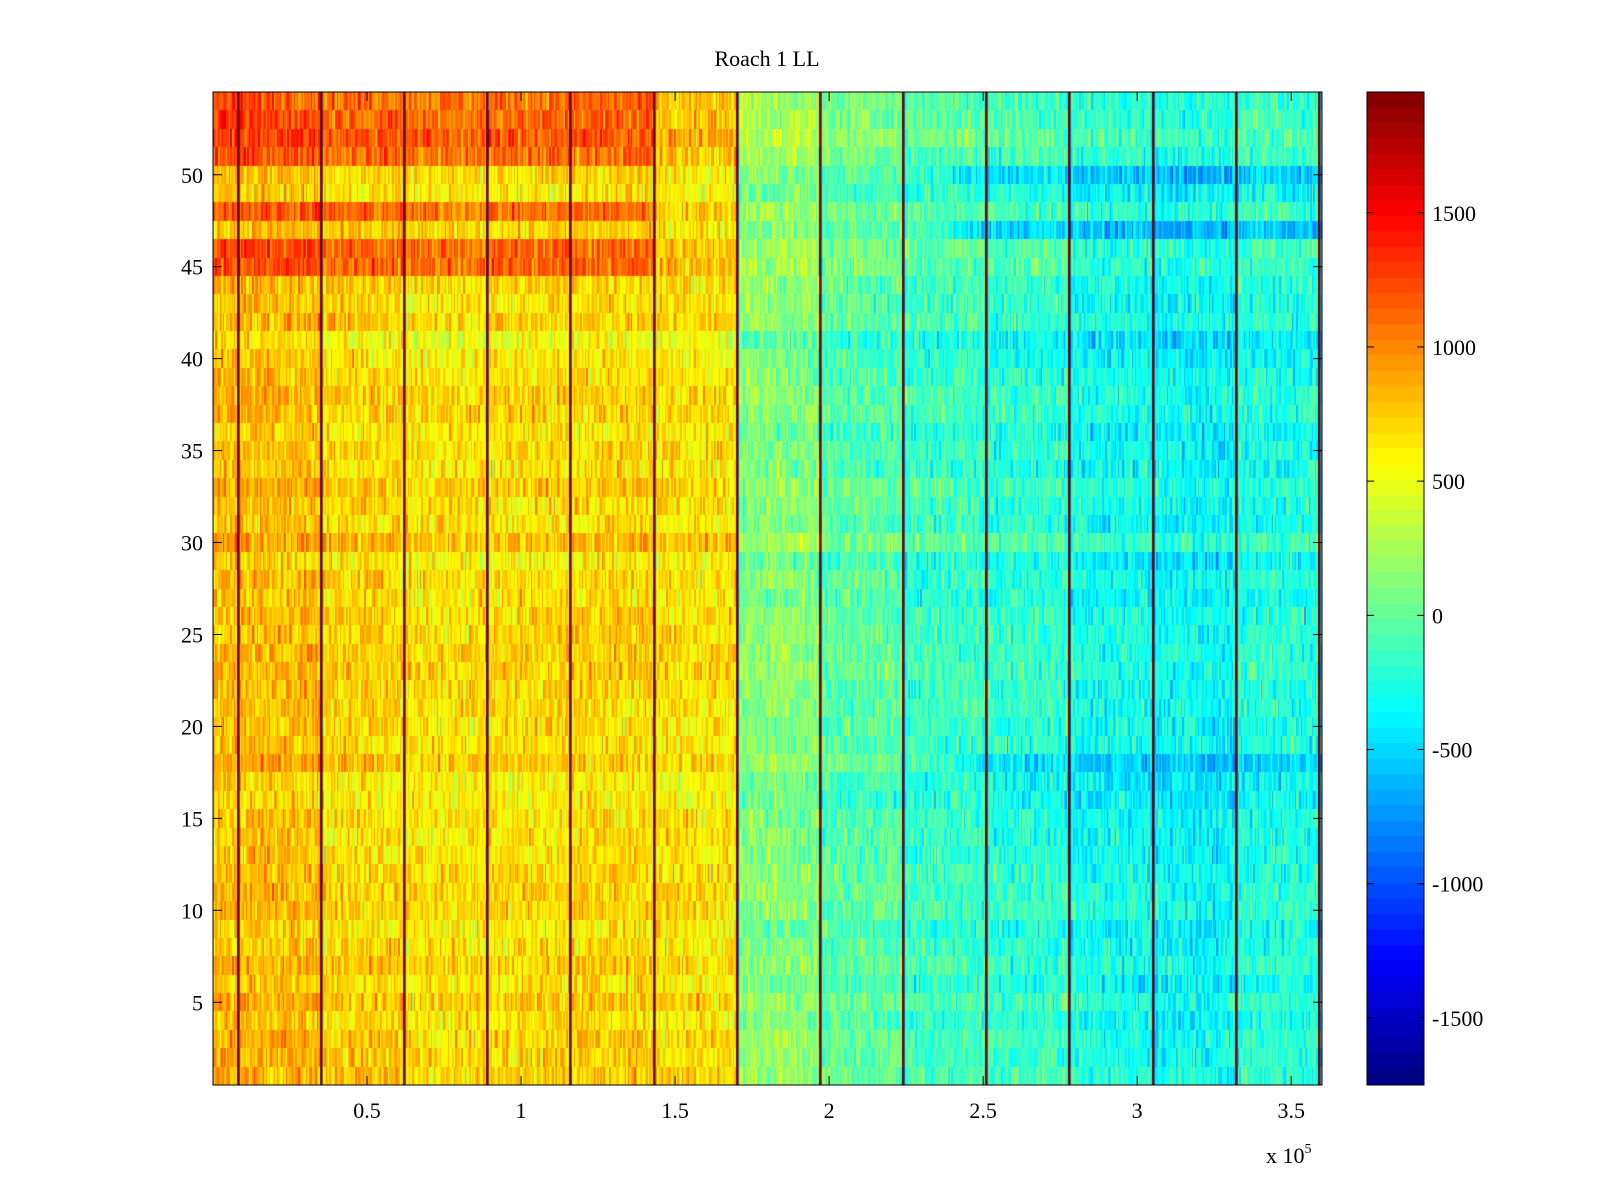 The image size is (1600, 1200). Describe the element at coordinates (1291, 1110) in the screenshot. I see `x-tick-label: 3.5` at that location.